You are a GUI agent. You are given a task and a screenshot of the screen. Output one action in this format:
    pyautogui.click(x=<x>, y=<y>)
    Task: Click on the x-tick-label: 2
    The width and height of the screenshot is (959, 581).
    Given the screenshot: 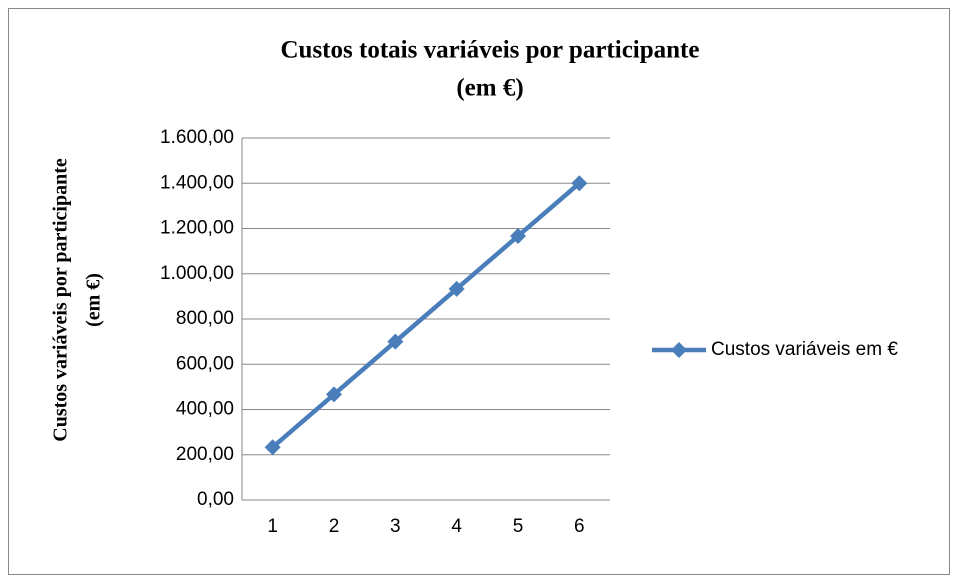 What is the action you would take?
    pyautogui.click(x=334, y=526)
    